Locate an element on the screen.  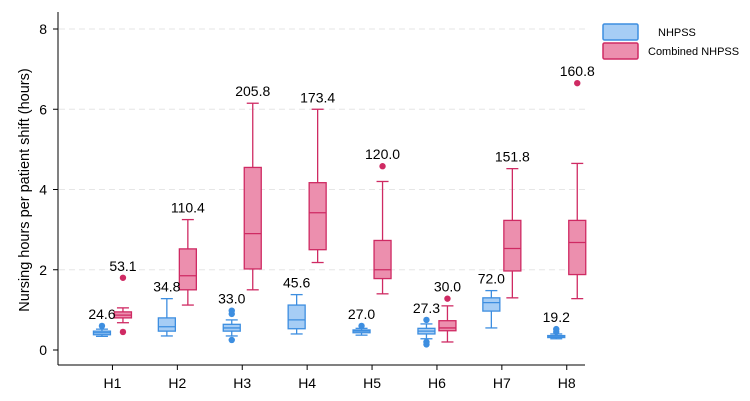
box-data-label: 45.6 is located at coordinates (296, 283).